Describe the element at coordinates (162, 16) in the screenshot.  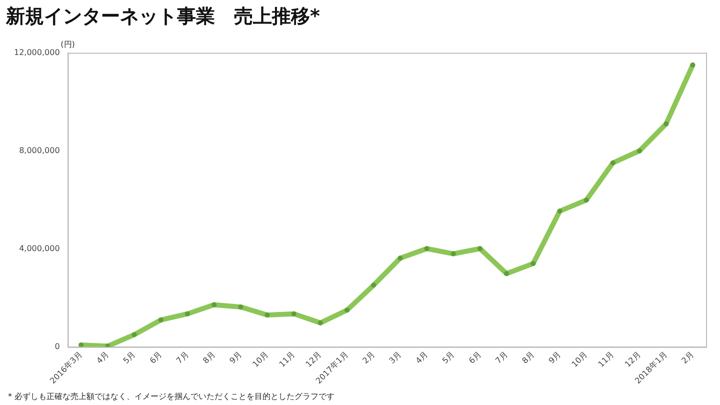
I see `chart-title: 新規インターネット事業 売上推移*` at that location.